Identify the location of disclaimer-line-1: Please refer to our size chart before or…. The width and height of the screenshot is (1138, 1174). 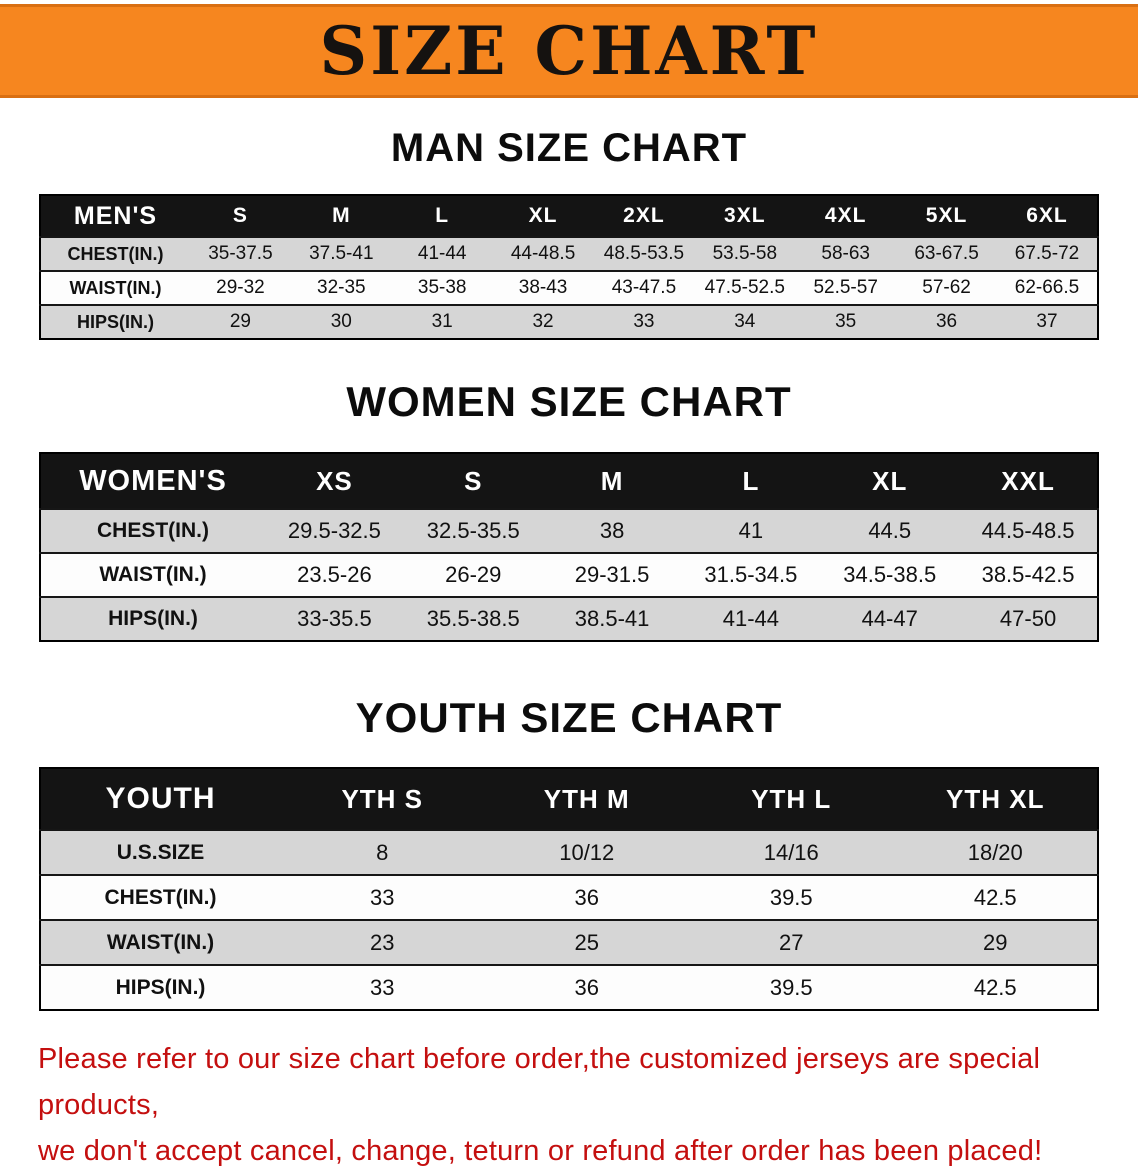
(539, 1082).